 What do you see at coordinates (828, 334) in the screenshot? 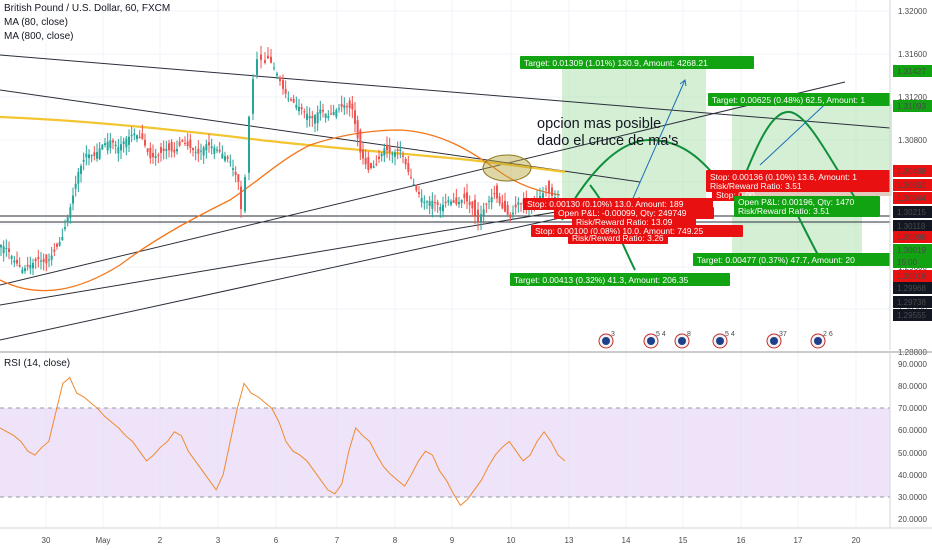
I see `event-count: 2 6` at bounding box center [828, 334].